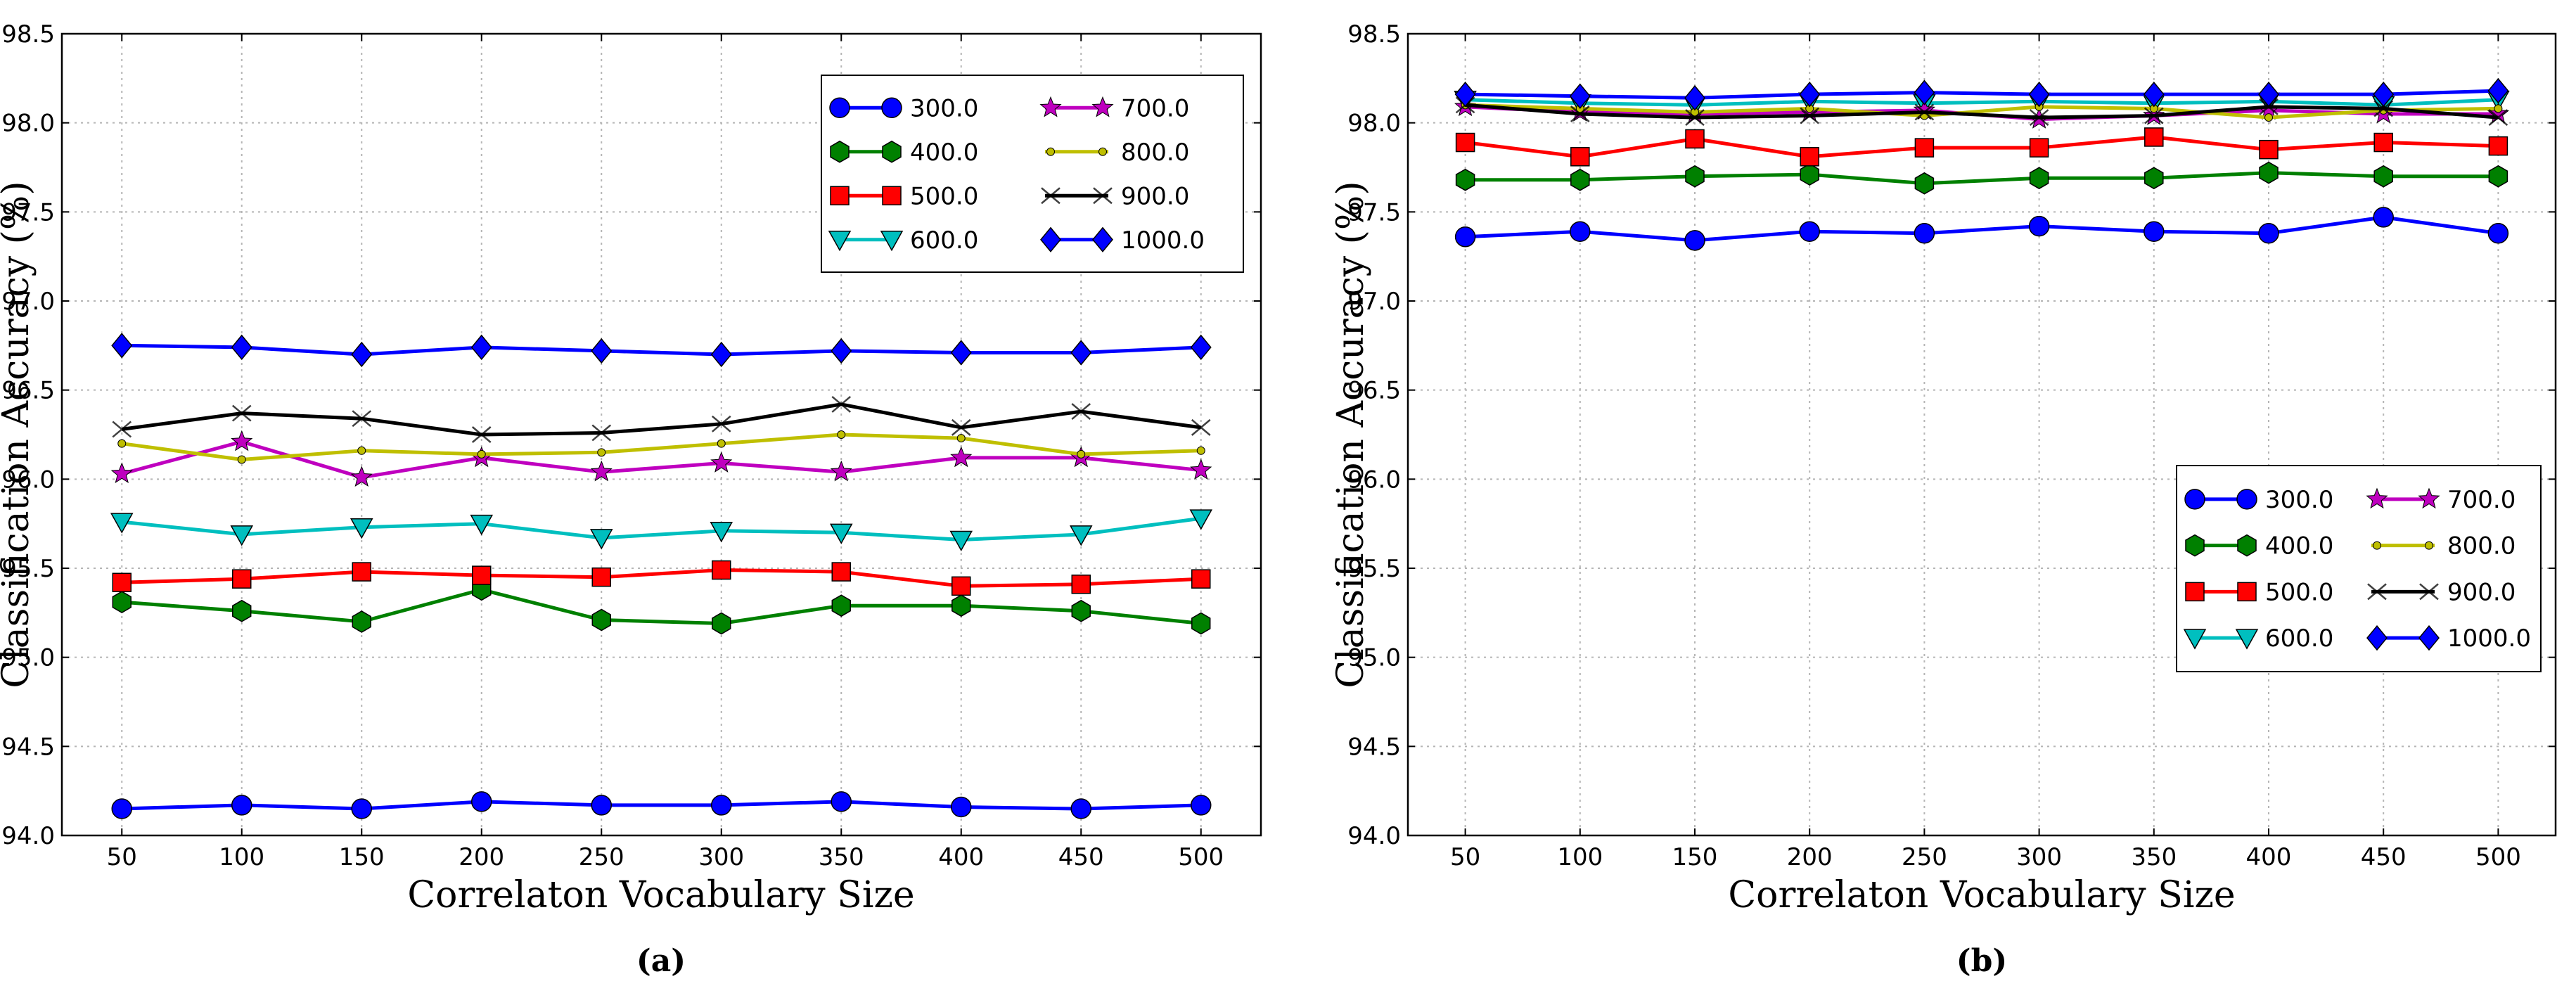 The width and height of the screenshot is (2576, 993). What do you see at coordinates (28, 658) in the screenshot?
I see `y-tick-label: 95.0` at bounding box center [28, 658].